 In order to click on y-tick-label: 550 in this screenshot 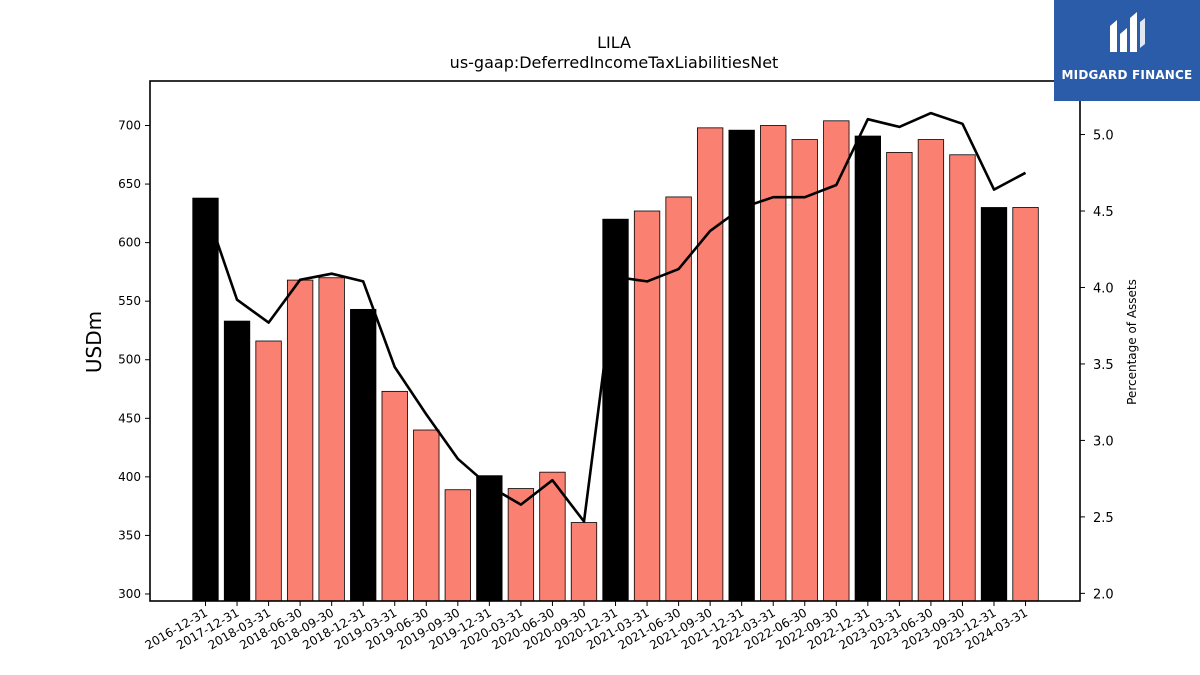, I will do `click(129, 301)`.